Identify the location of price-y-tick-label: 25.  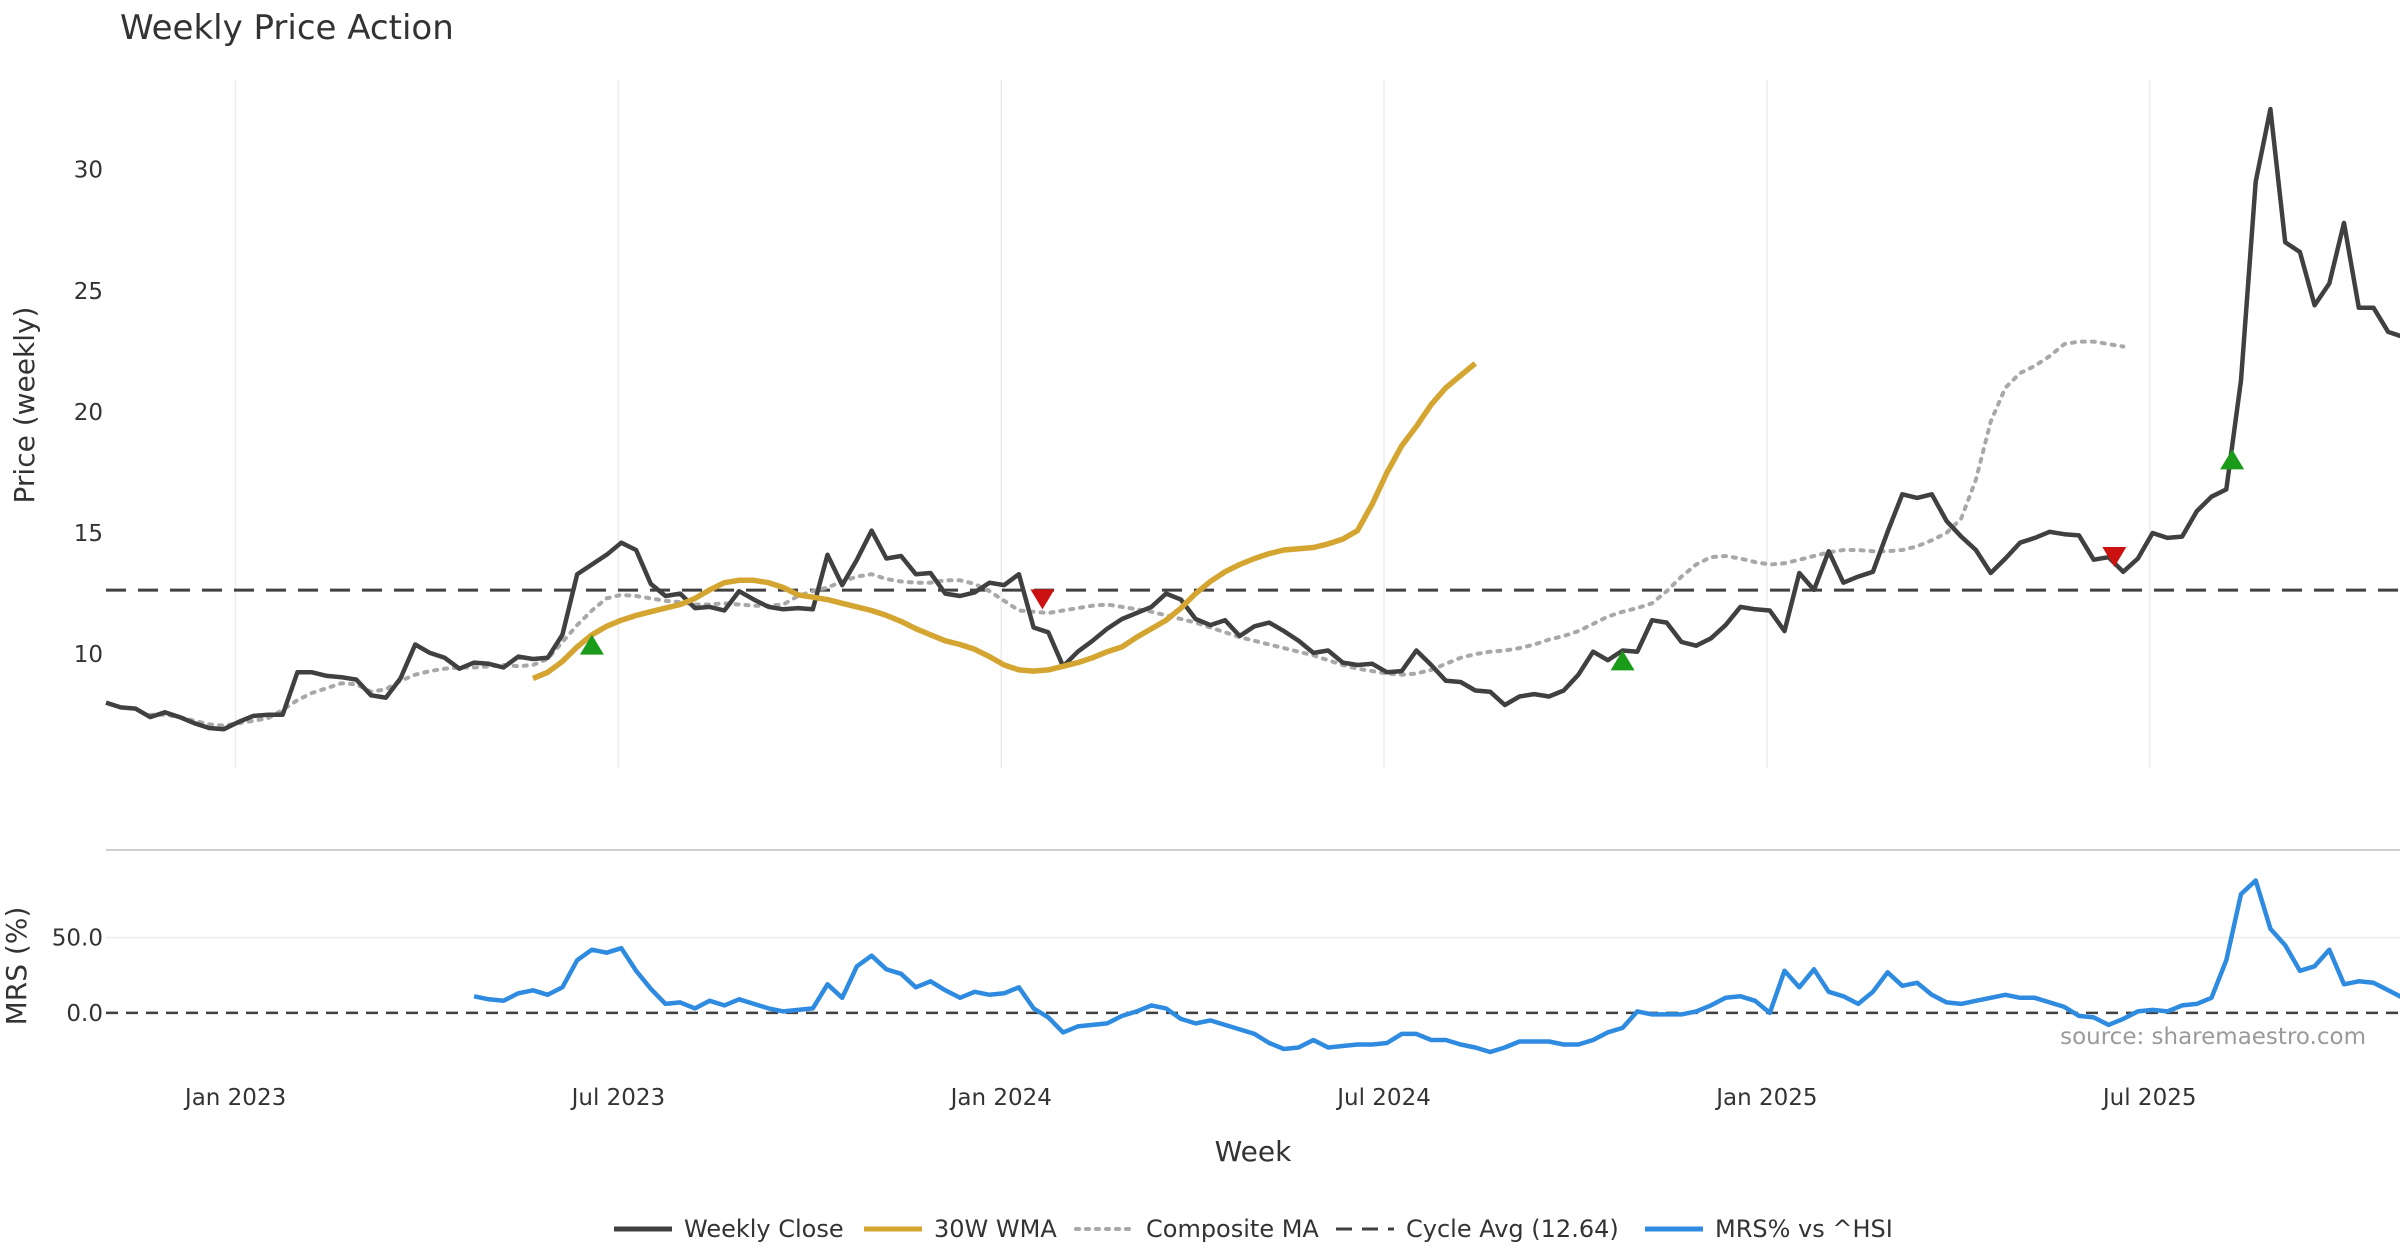
(88, 292).